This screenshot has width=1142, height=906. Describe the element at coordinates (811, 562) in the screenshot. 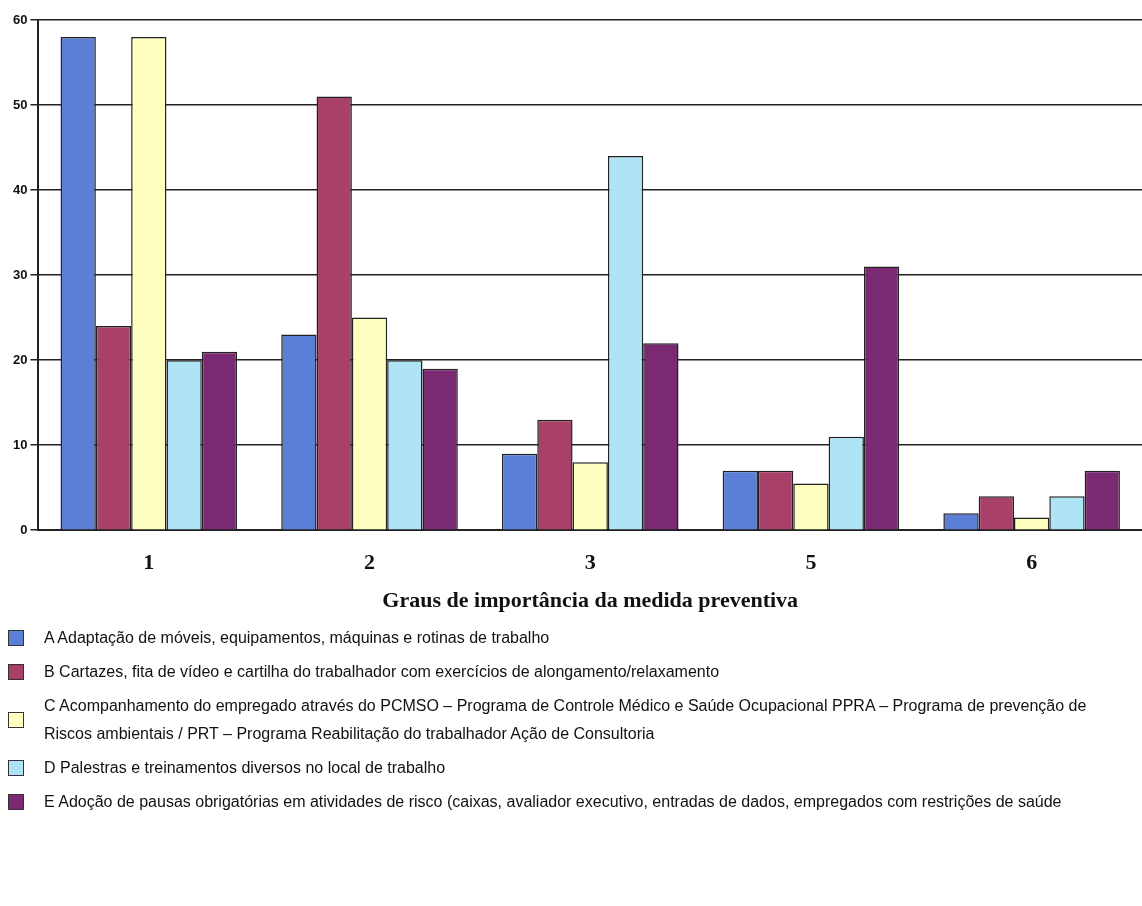

I see `x-tick-label: 5` at that location.